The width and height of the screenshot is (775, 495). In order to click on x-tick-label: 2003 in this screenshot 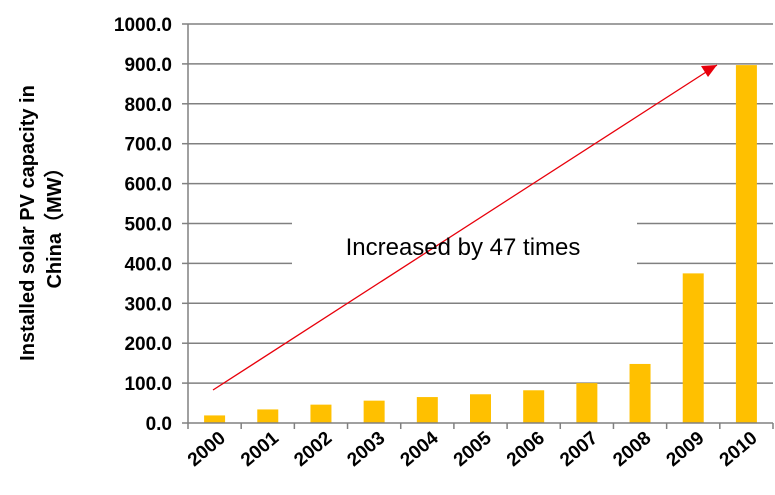, I will do `click(366, 449)`.